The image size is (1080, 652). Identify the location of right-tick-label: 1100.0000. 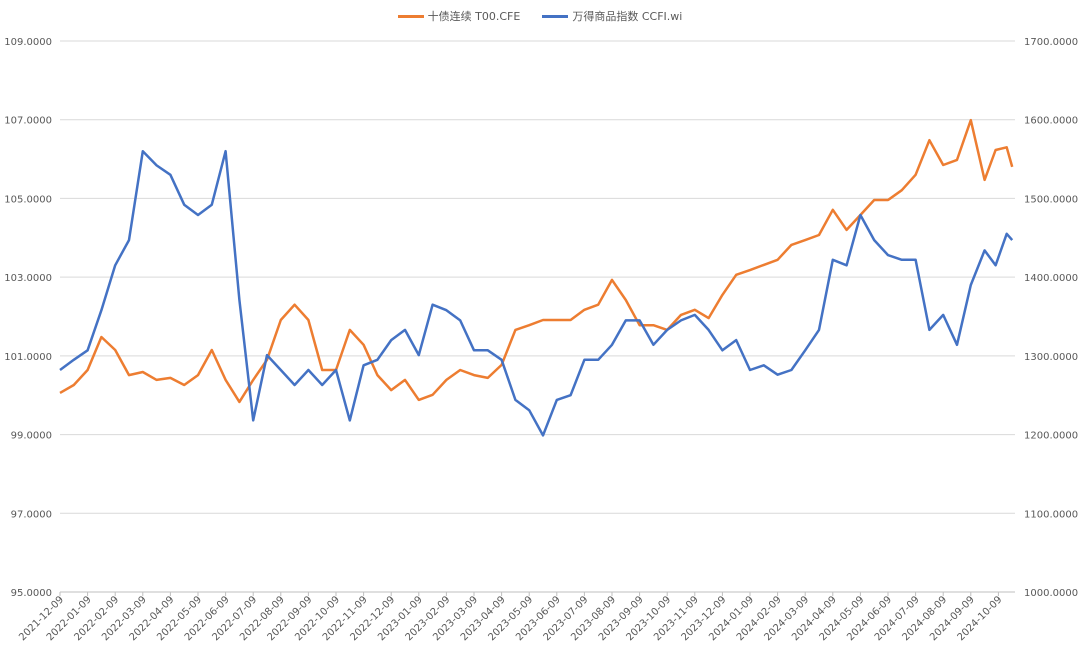
(1051, 514).